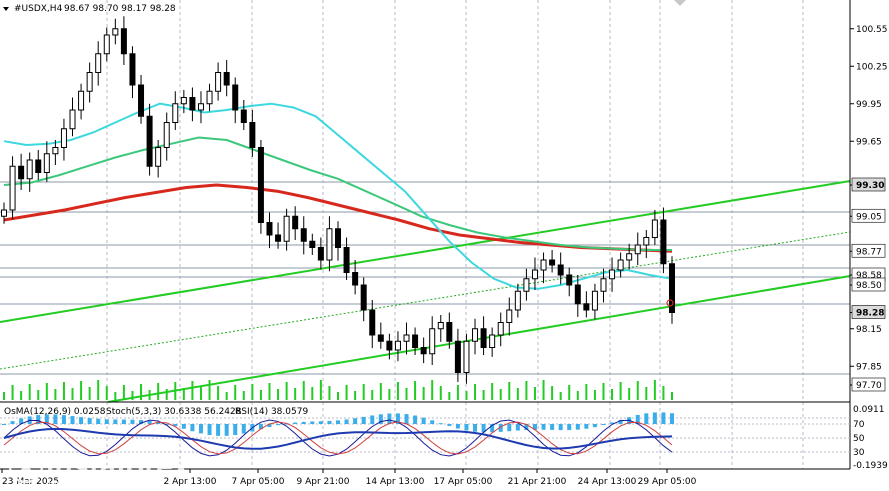 Image resolution: width=889 pixels, height=491 pixels. I want to click on brand-watermark: instaforex Instant Forex Trading, so click(99, 469).